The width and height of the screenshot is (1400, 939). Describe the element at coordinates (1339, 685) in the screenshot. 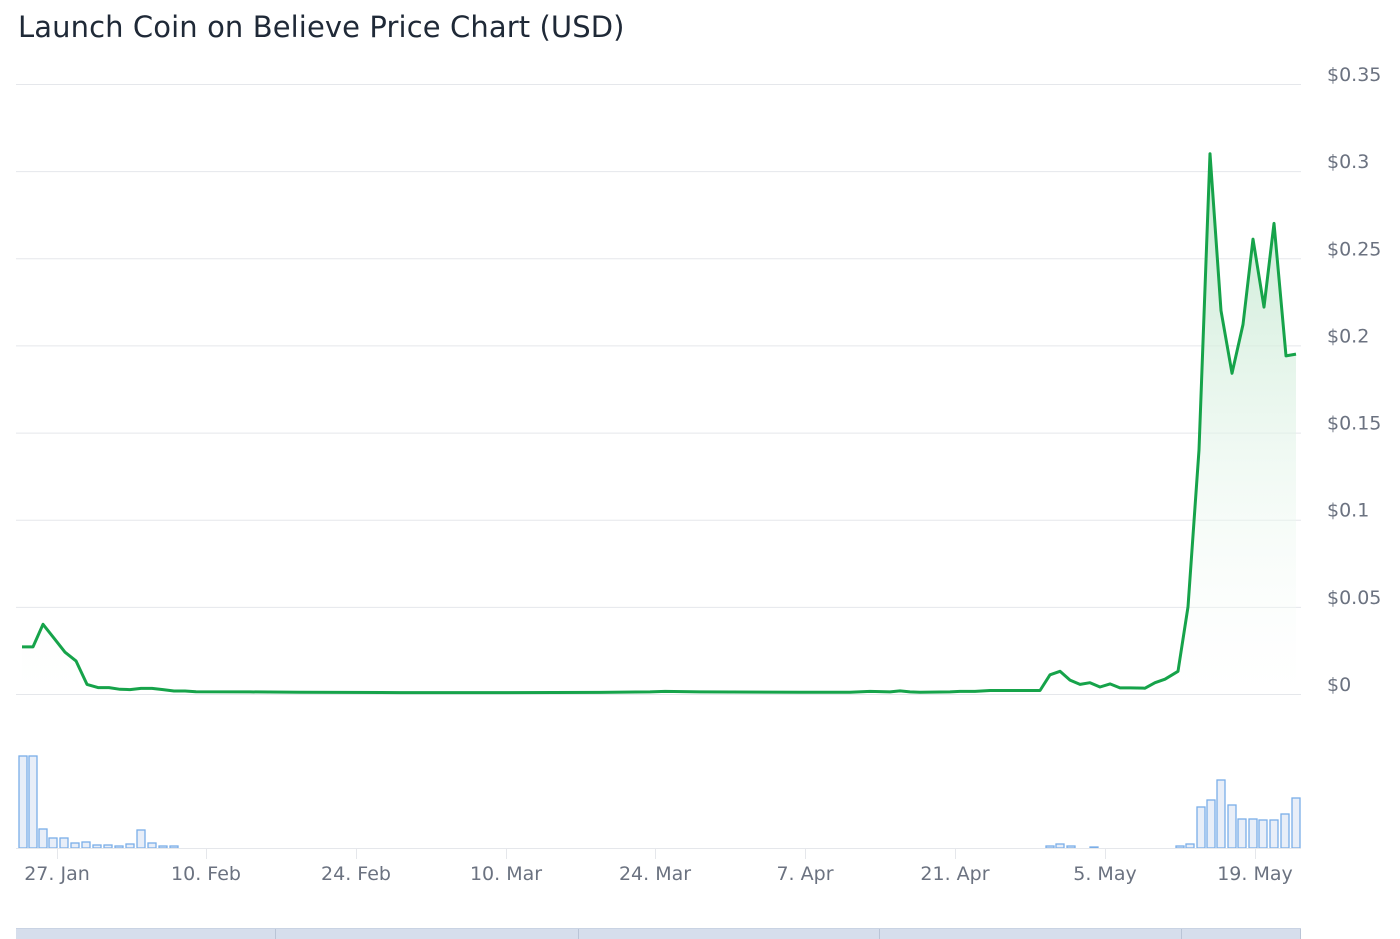

I see `y-tick-label: $0` at that location.